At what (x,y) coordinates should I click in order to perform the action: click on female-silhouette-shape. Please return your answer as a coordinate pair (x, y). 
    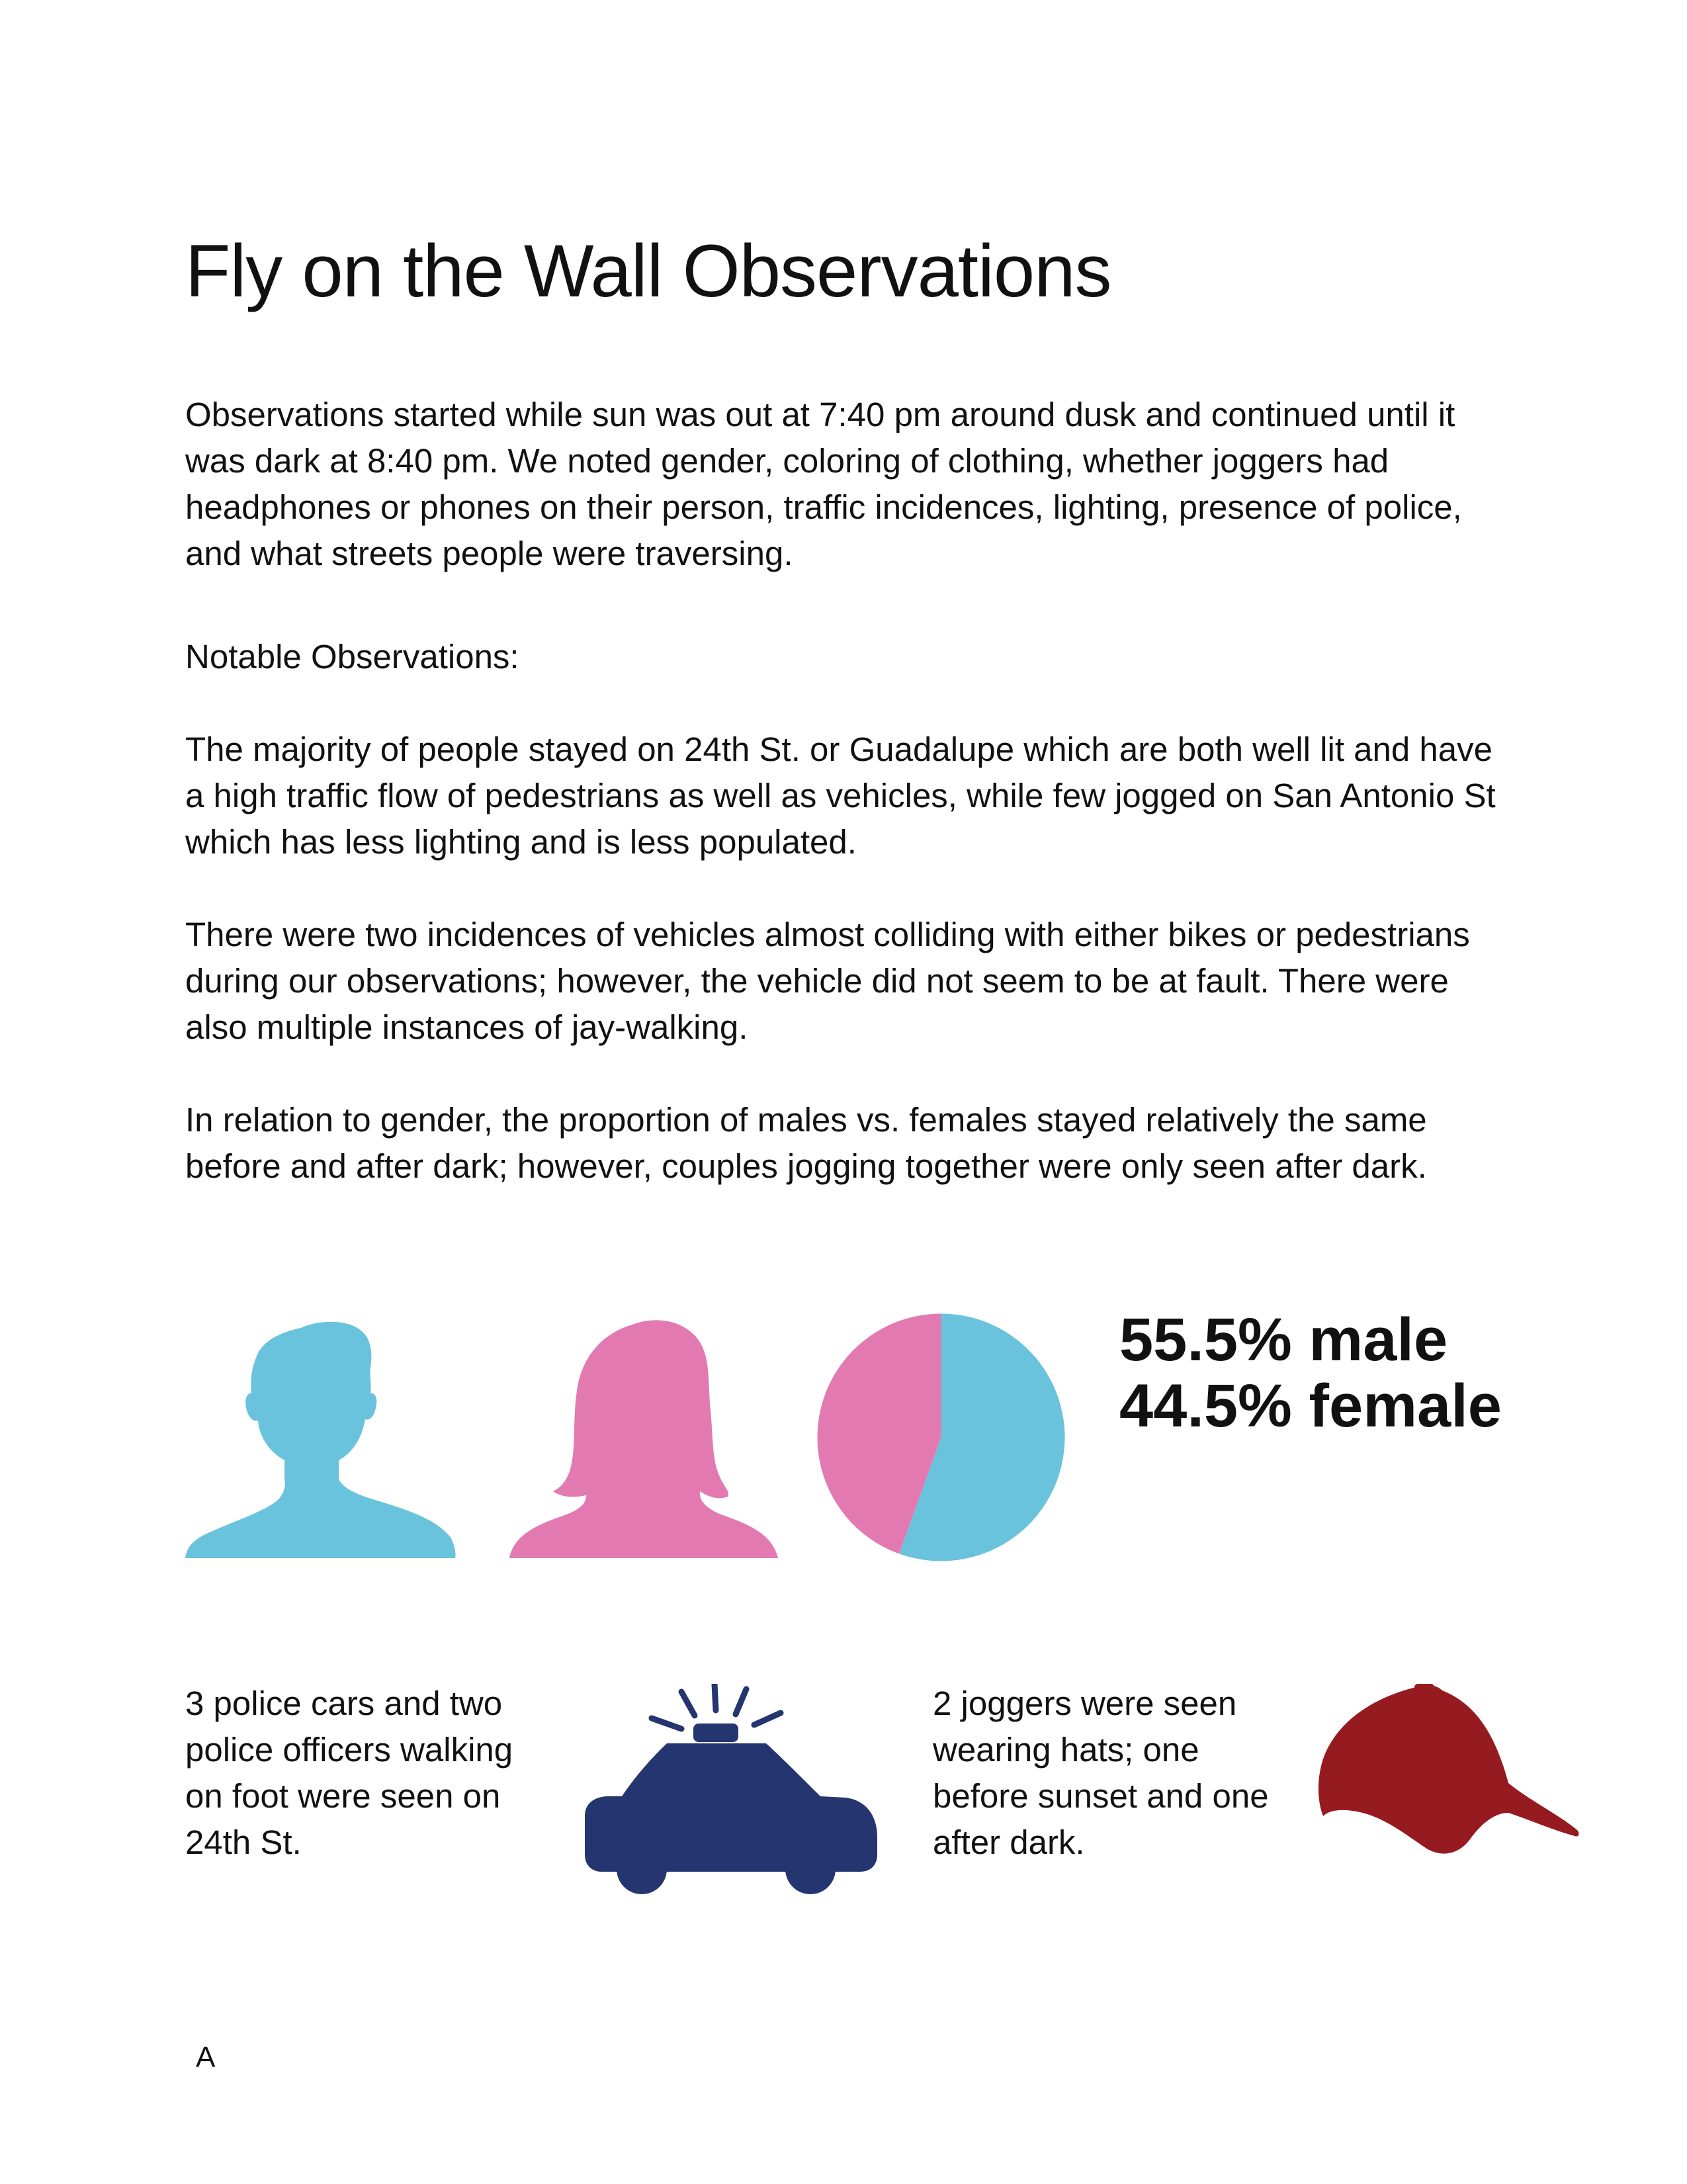
    Looking at the image, I should click on (643, 1439).